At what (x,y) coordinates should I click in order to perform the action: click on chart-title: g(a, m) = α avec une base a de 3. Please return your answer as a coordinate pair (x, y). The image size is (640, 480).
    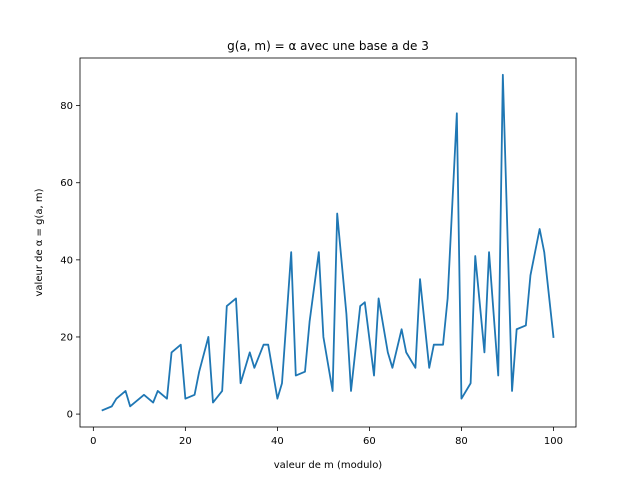
    Looking at the image, I should click on (328, 46).